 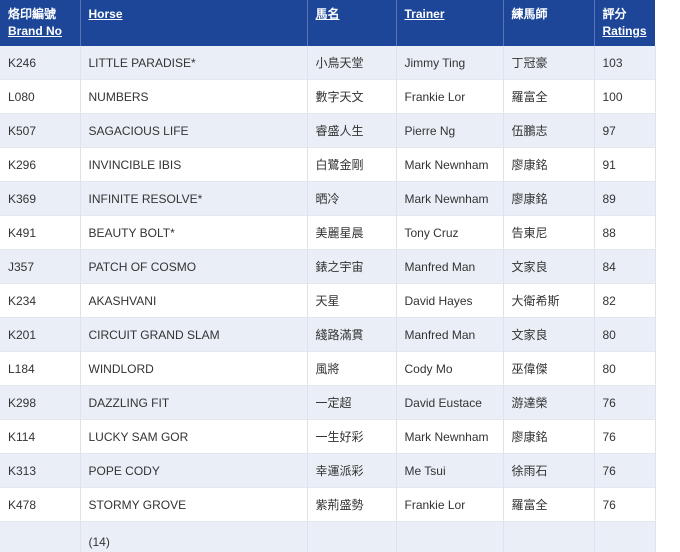 I want to click on col-header-brand-no: 烙印編號 Brand No, so click(x=40, y=23).